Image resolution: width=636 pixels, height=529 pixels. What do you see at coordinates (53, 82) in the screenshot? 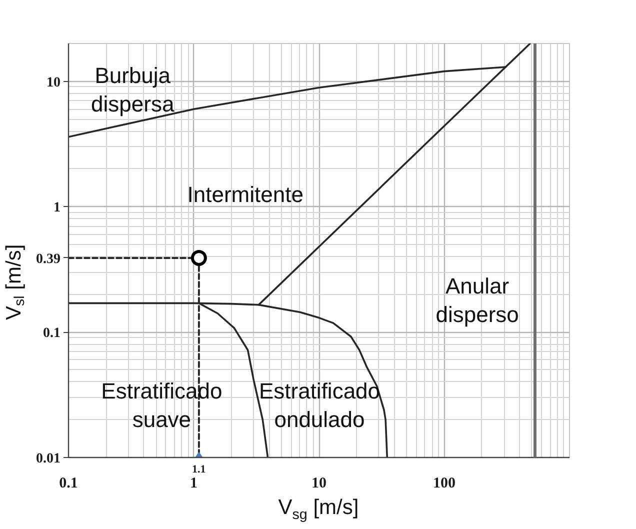
I see `y-tick-label: 10` at bounding box center [53, 82].